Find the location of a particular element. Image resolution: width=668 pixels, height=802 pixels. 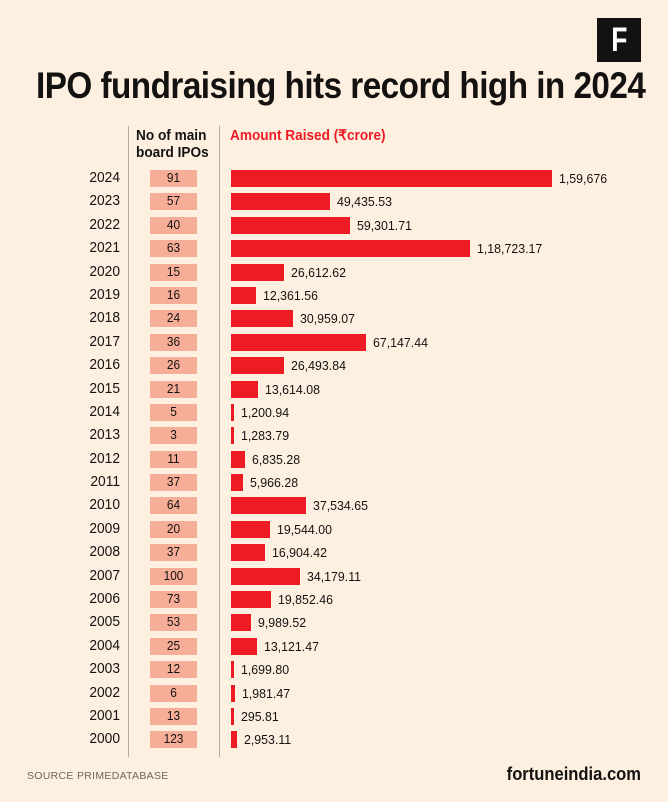

bar-track: 1,699.80 is located at coordinates (449, 670).